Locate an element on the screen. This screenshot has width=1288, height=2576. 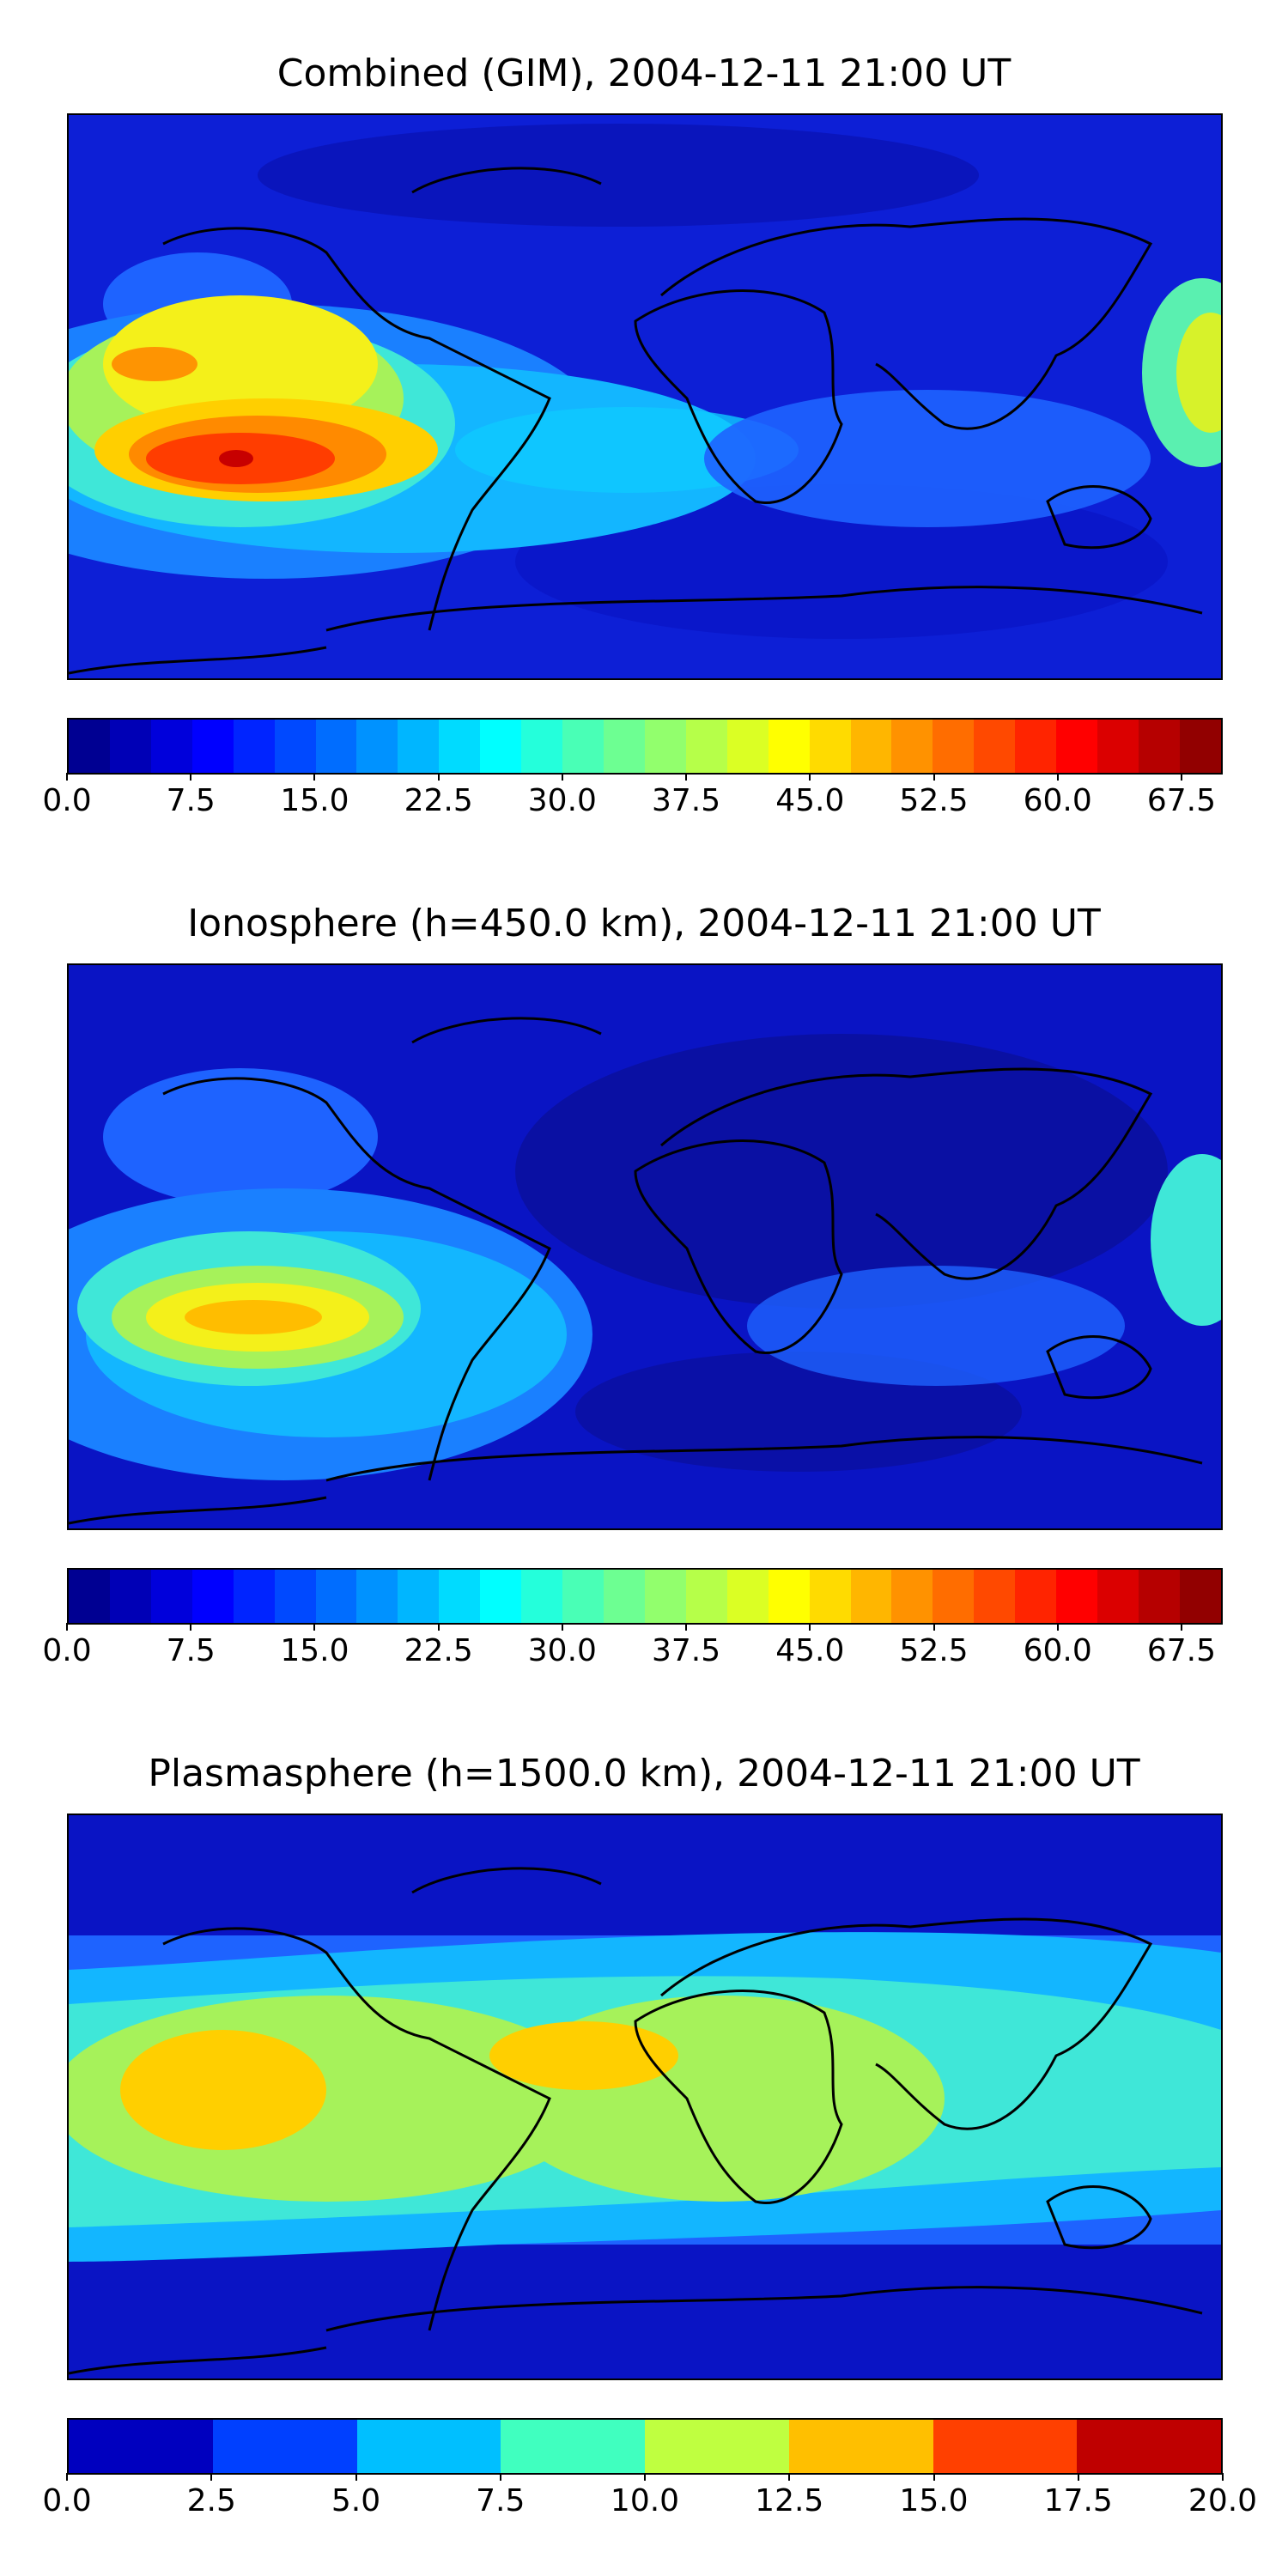
colorbar-tick-label: 20.0 is located at coordinates (1223, 2500).